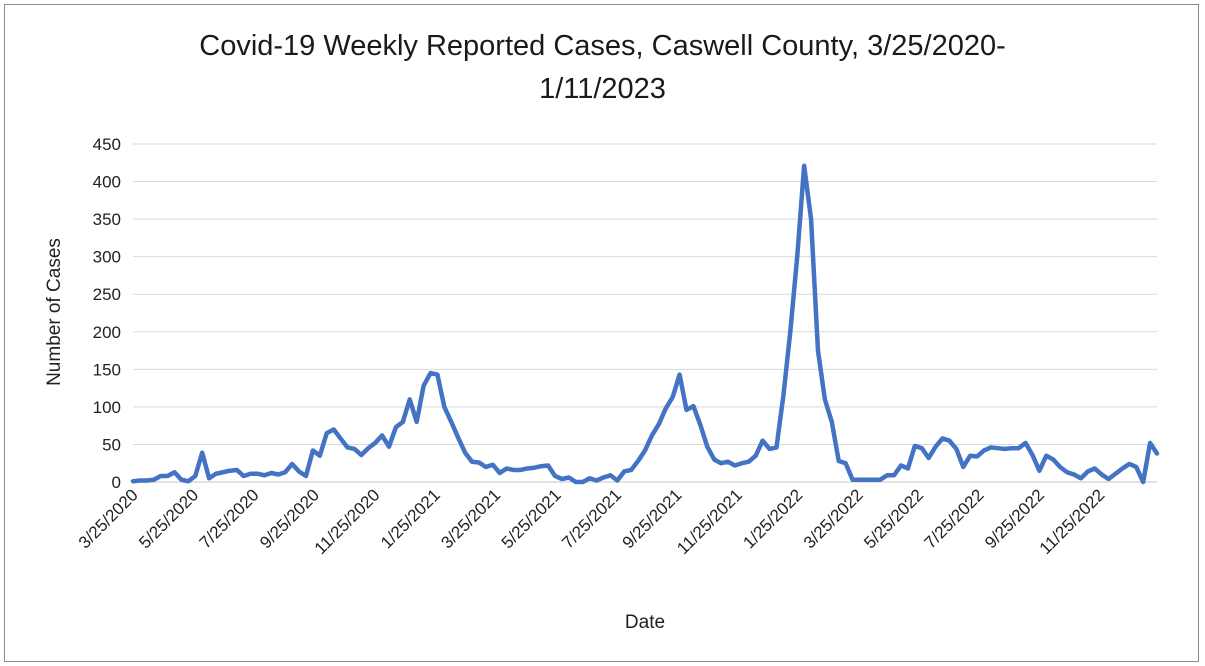 The image size is (1205, 666). Describe the element at coordinates (54, 312) in the screenshot. I see `y-axis-label: Number of Cases` at that location.